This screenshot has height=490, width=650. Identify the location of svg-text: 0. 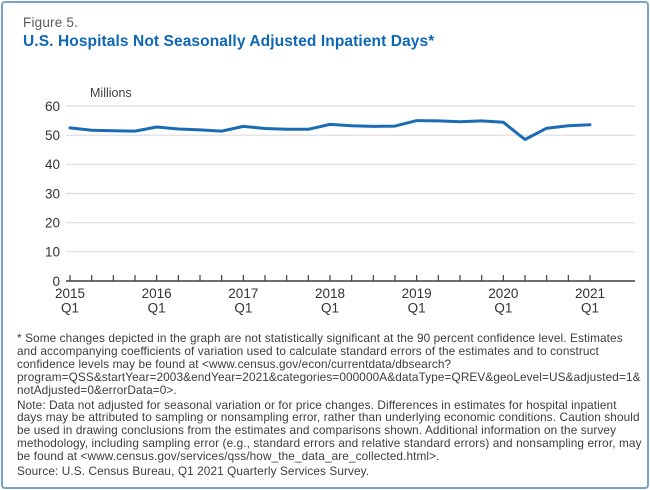
(56, 281).